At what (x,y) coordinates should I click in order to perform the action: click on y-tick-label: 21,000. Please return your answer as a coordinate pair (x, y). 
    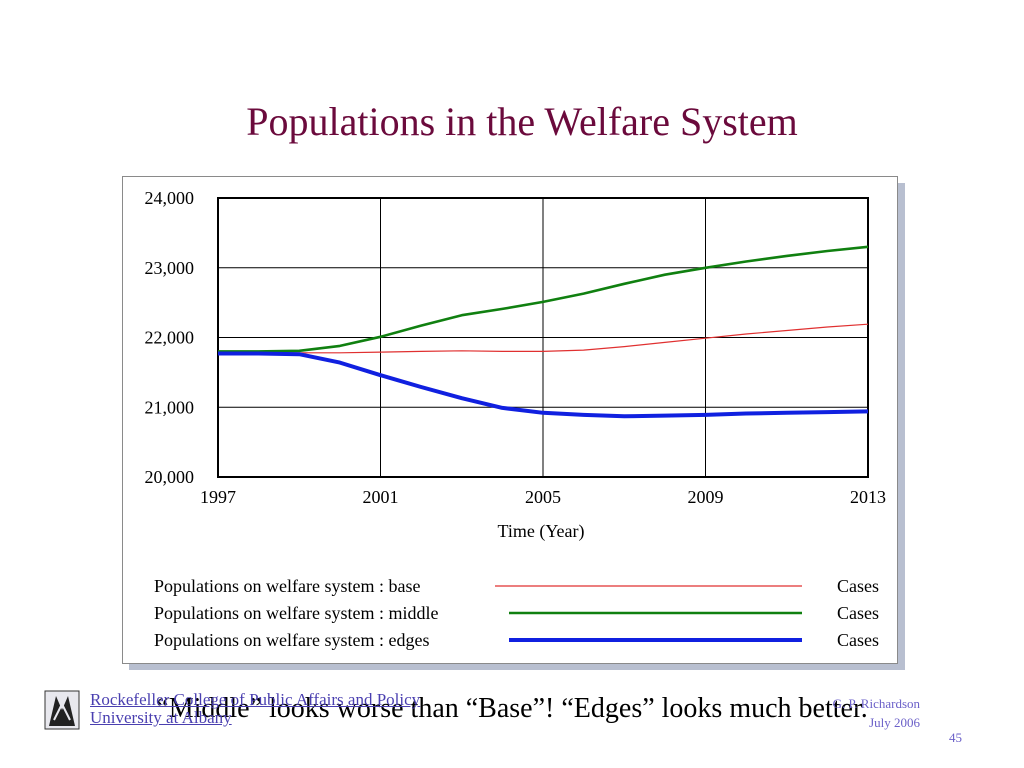
    Looking at the image, I should click on (170, 407).